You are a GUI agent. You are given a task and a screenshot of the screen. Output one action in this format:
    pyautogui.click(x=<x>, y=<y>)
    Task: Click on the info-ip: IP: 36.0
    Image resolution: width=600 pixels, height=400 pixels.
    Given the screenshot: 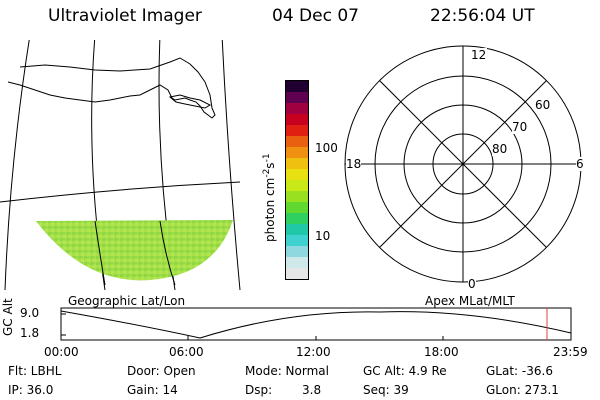 What is the action you would take?
    pyautogui.click(x=31, y=390)
    